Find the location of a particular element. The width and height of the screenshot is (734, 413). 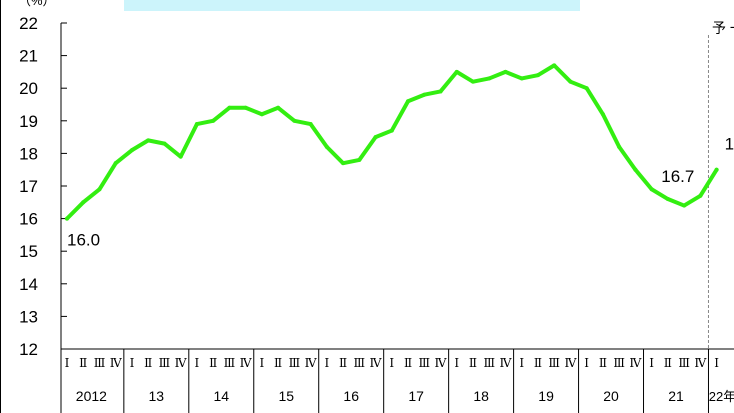

y-tick-label: 17 is located at coordinates (28, 186).